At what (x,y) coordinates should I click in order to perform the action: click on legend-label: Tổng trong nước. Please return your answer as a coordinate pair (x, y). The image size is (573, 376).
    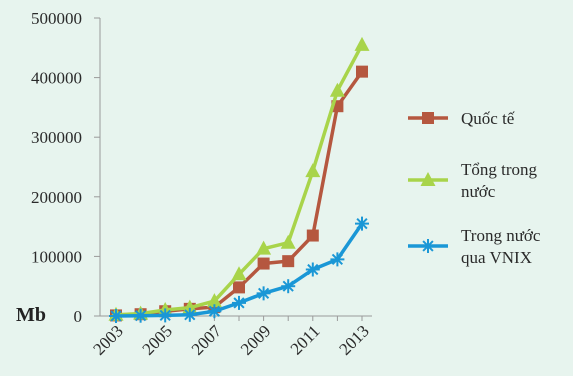
    Looking at the image, I should click on (499, 180).